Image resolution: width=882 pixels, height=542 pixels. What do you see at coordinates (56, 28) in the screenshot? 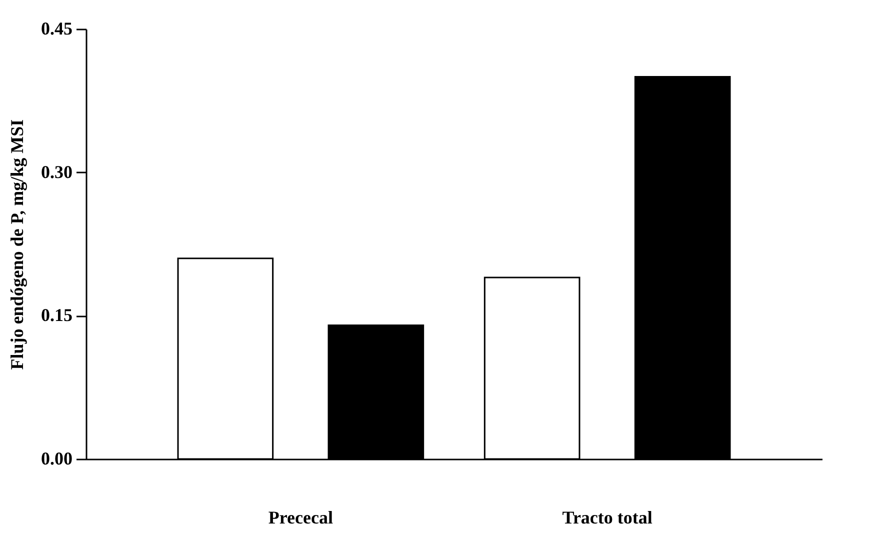
I see `y-tick-label: 0.45` at bounding box center [56, 28].